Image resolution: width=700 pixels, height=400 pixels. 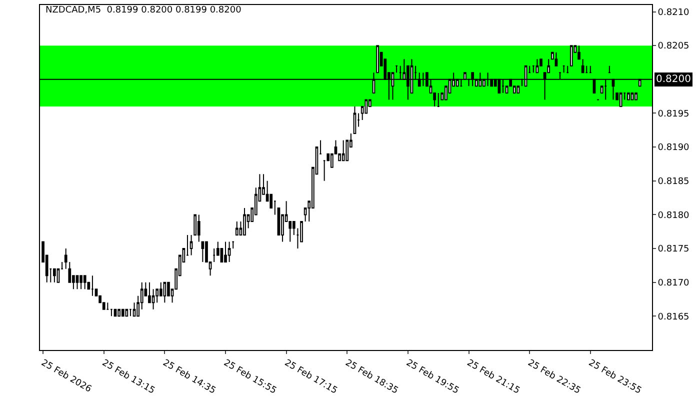 I want to click on y-tick-label: 0.8190, so click(x=674, y=148).